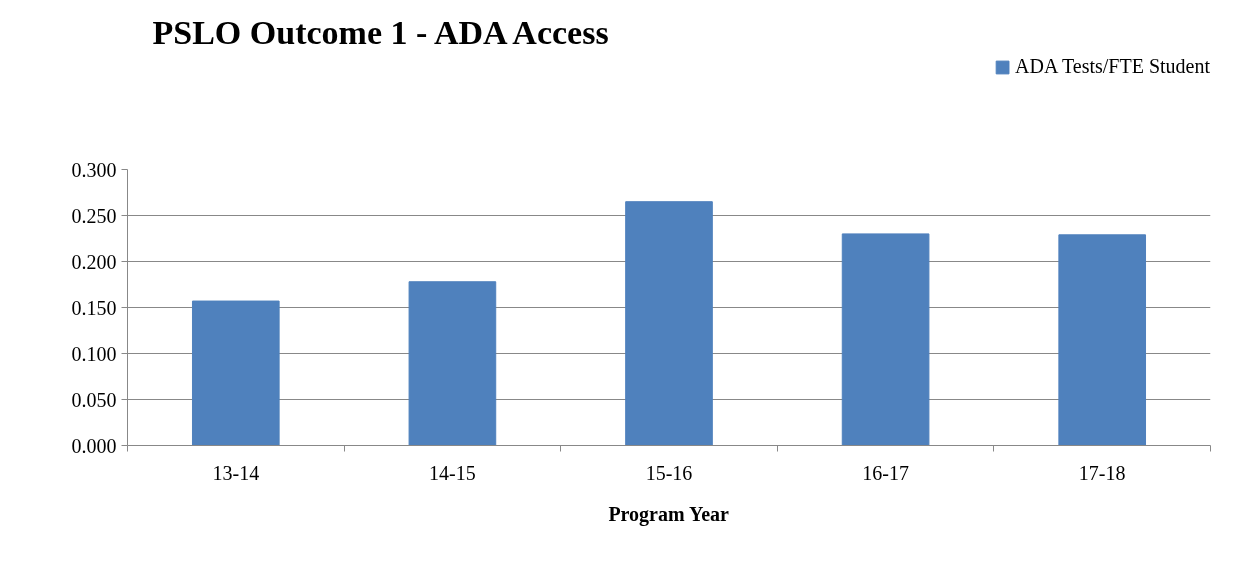  I want to click on y-tick-label: 0.300, so click(94, 169).